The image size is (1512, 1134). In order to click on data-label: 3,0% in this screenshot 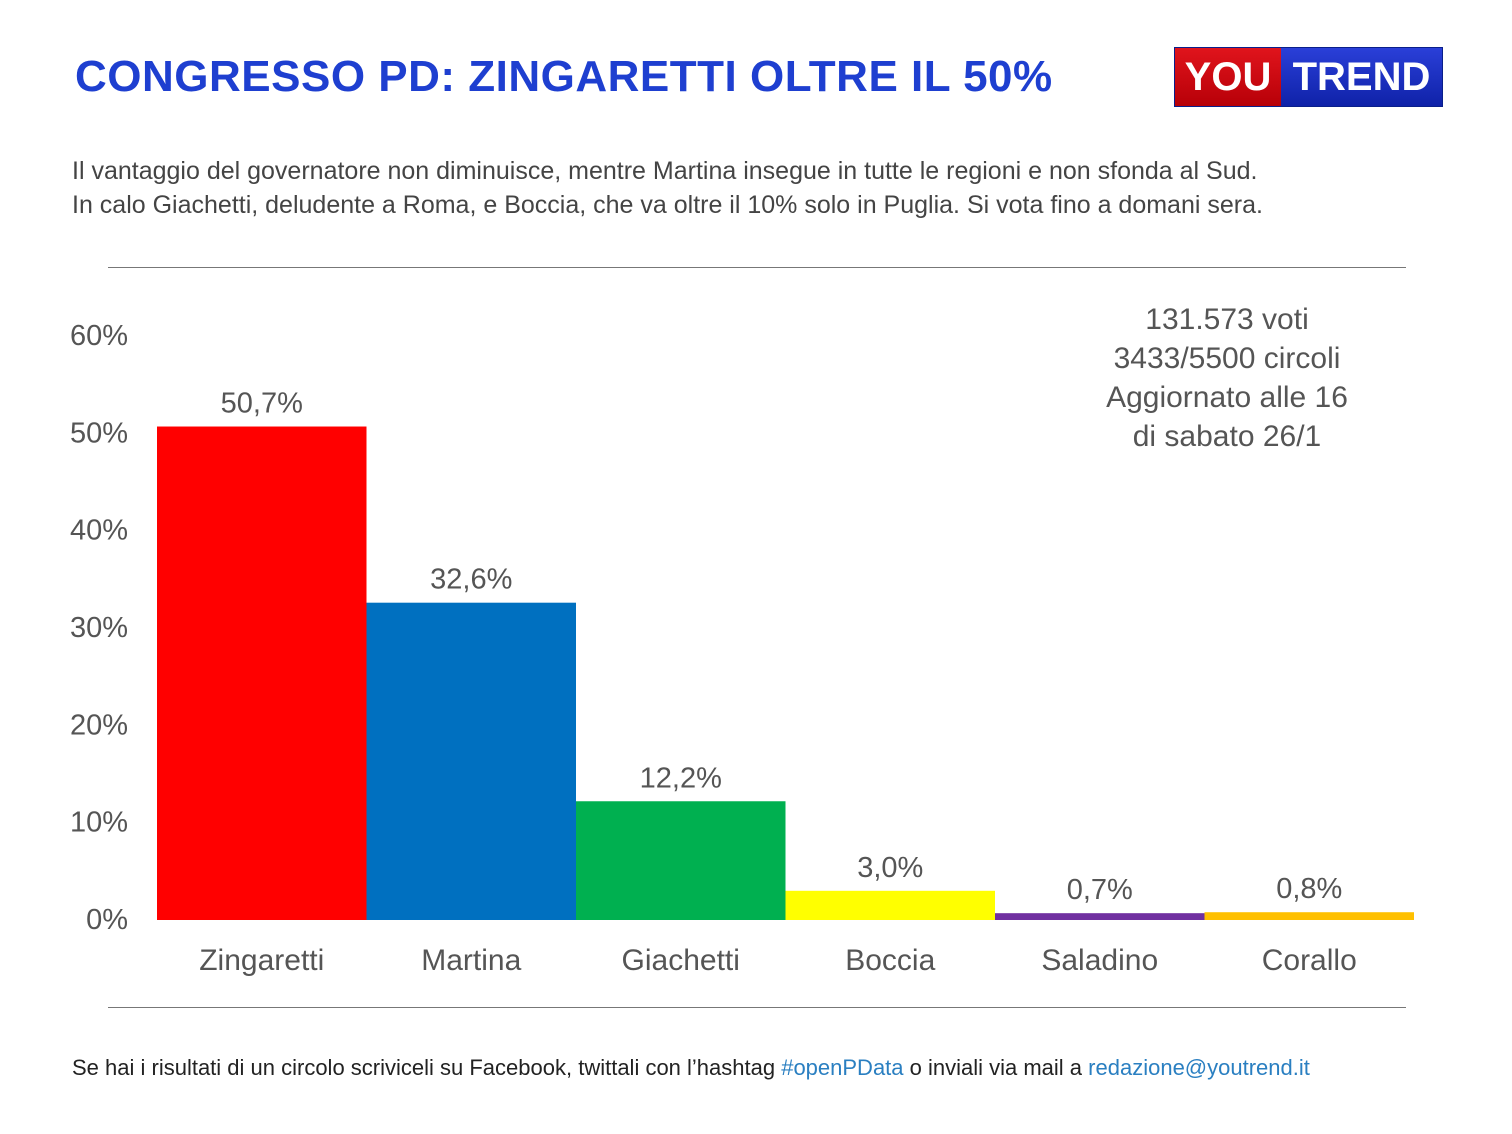, I will do `click(890, 868)`.